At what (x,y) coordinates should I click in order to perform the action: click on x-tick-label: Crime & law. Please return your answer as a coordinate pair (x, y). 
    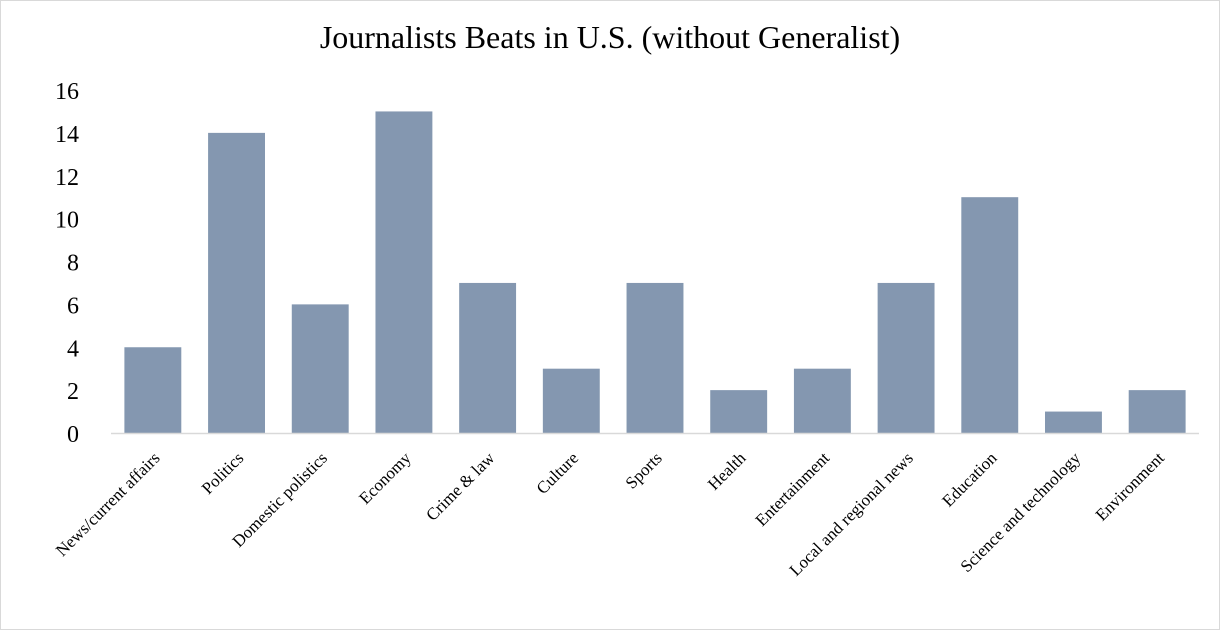
    Looking at the image, I should click on (460, 486).